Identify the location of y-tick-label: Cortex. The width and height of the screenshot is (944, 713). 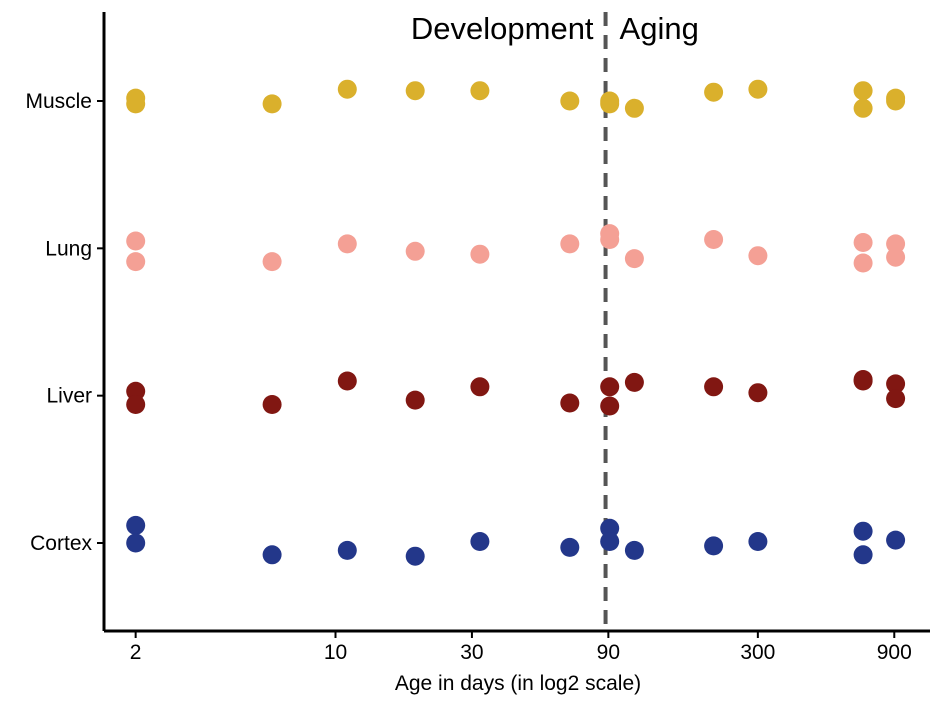
(61, 543).